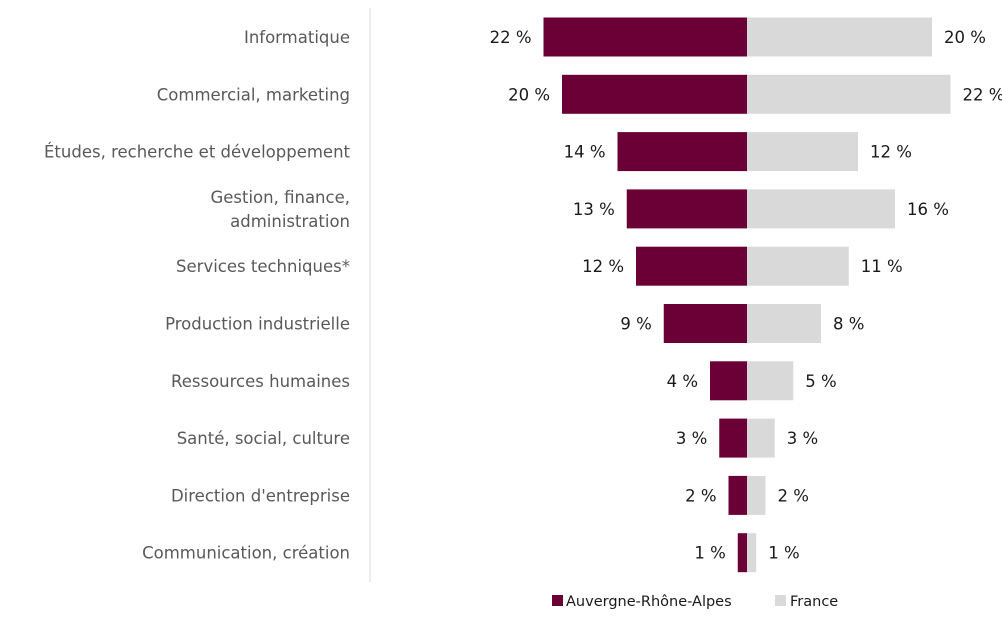 The width and height of the screenshot is (1002, 618). I want to click on data-label-auvergne-rhone-alpes: 20 %, so click(529, 94).